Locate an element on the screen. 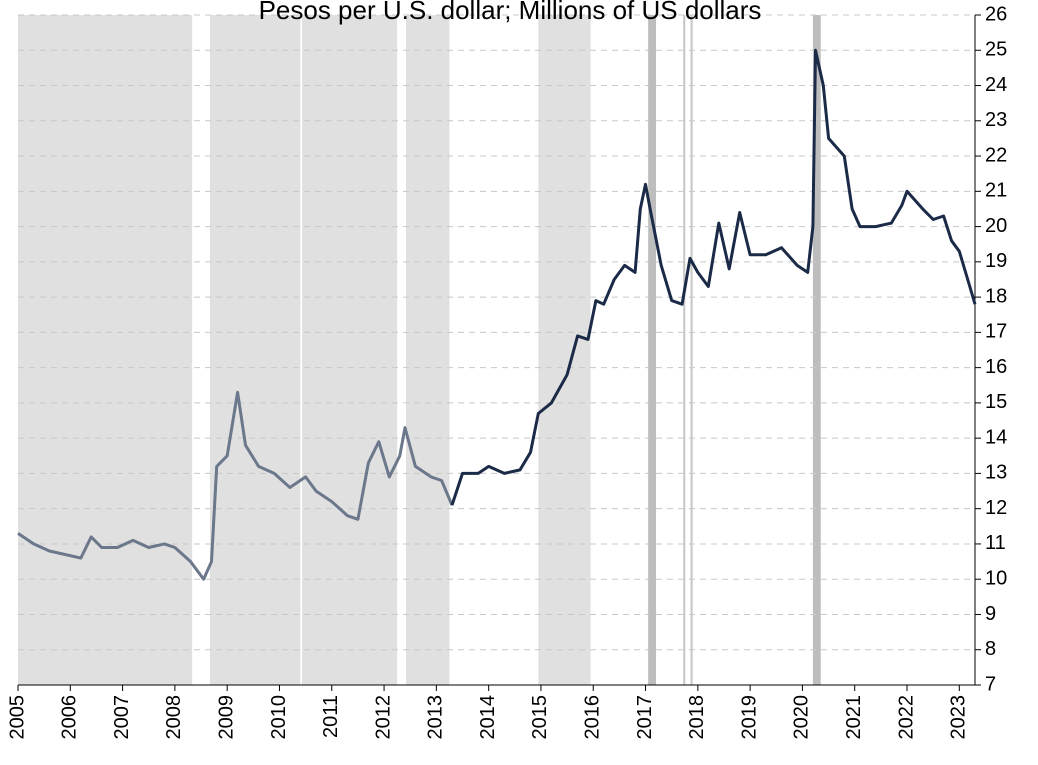  y-tick-label: 9 is located at coordinates (990, 614).